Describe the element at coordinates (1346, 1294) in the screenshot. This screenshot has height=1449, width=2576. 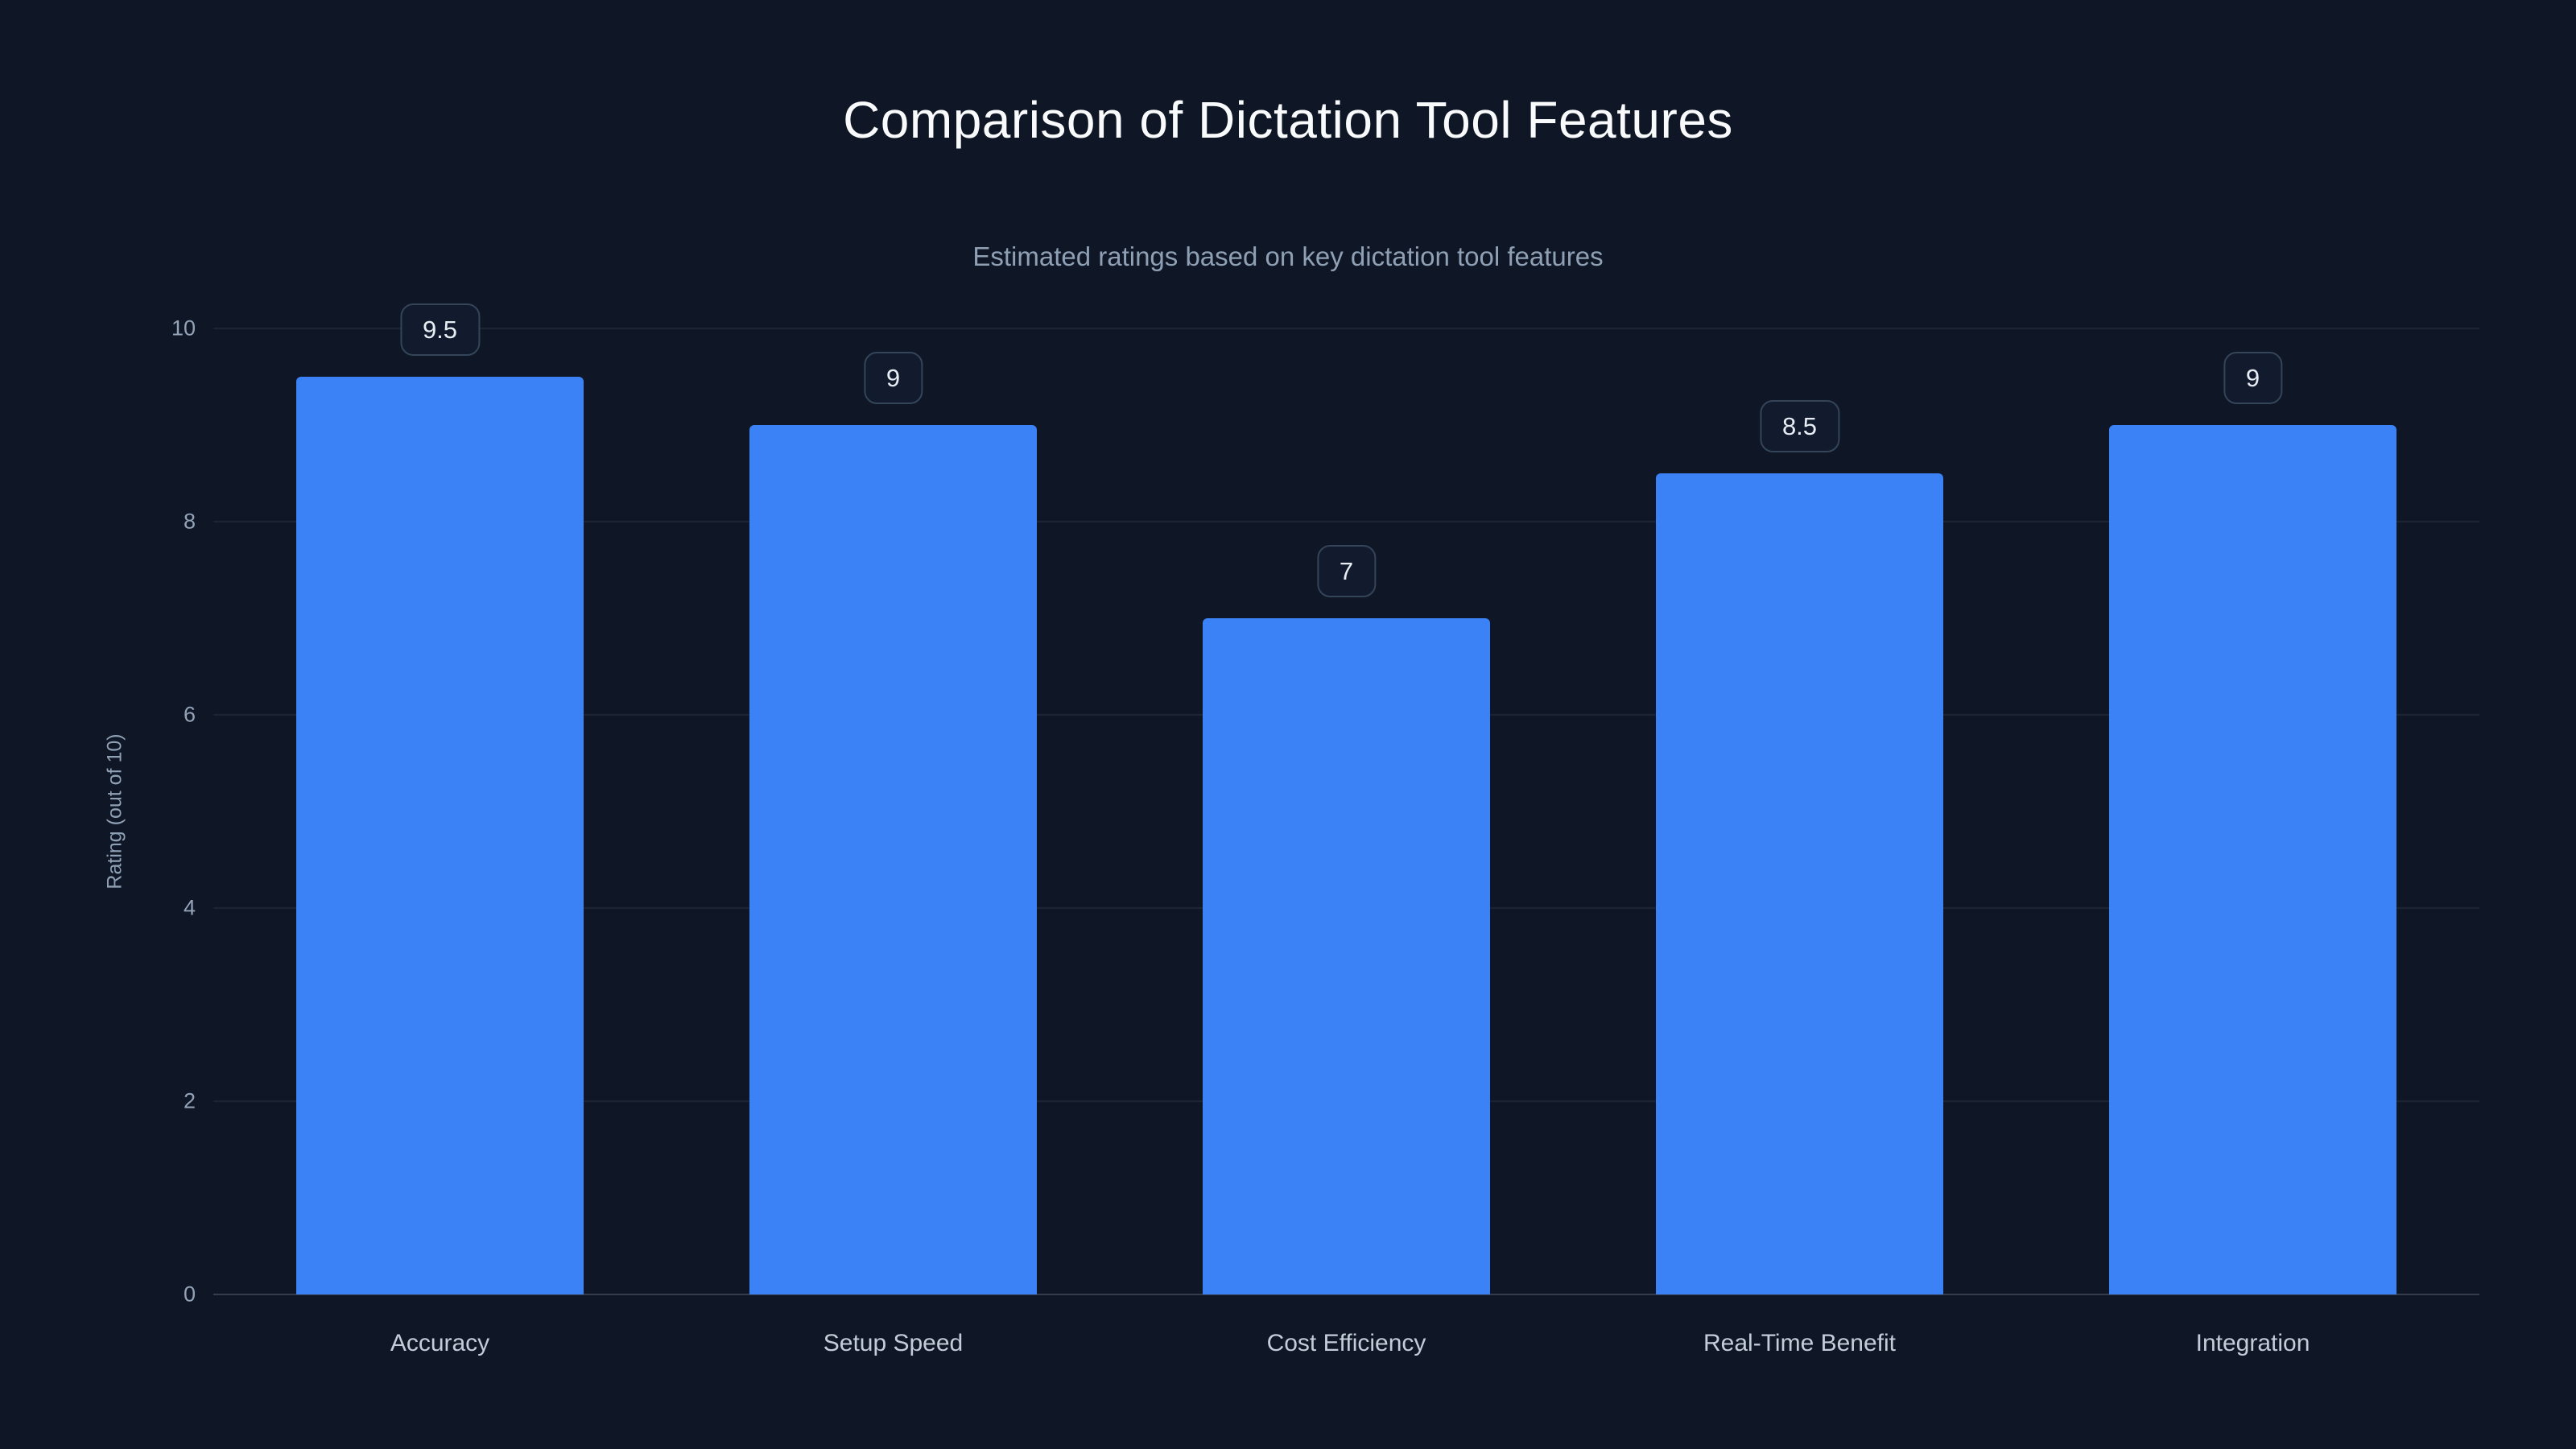
I see `x-axis-line` at that location.